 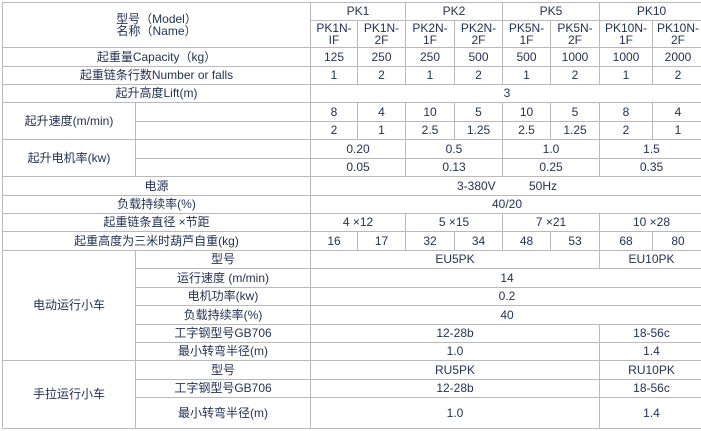 What do you see at coordinates (626, 112) in the screenshot?
I see `lift-speed-a-value-8: 8` at bounding box center [626, 112].